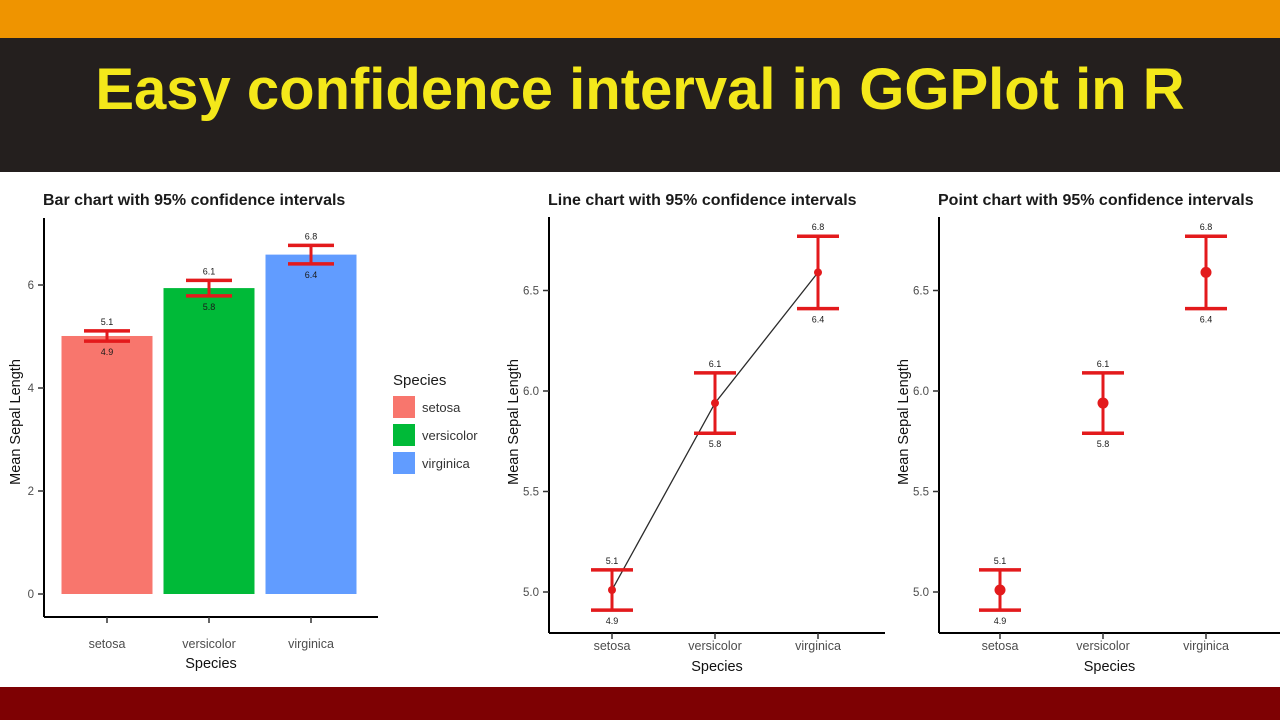  I want to click on y-tick-label: 2, so click(31, 492).